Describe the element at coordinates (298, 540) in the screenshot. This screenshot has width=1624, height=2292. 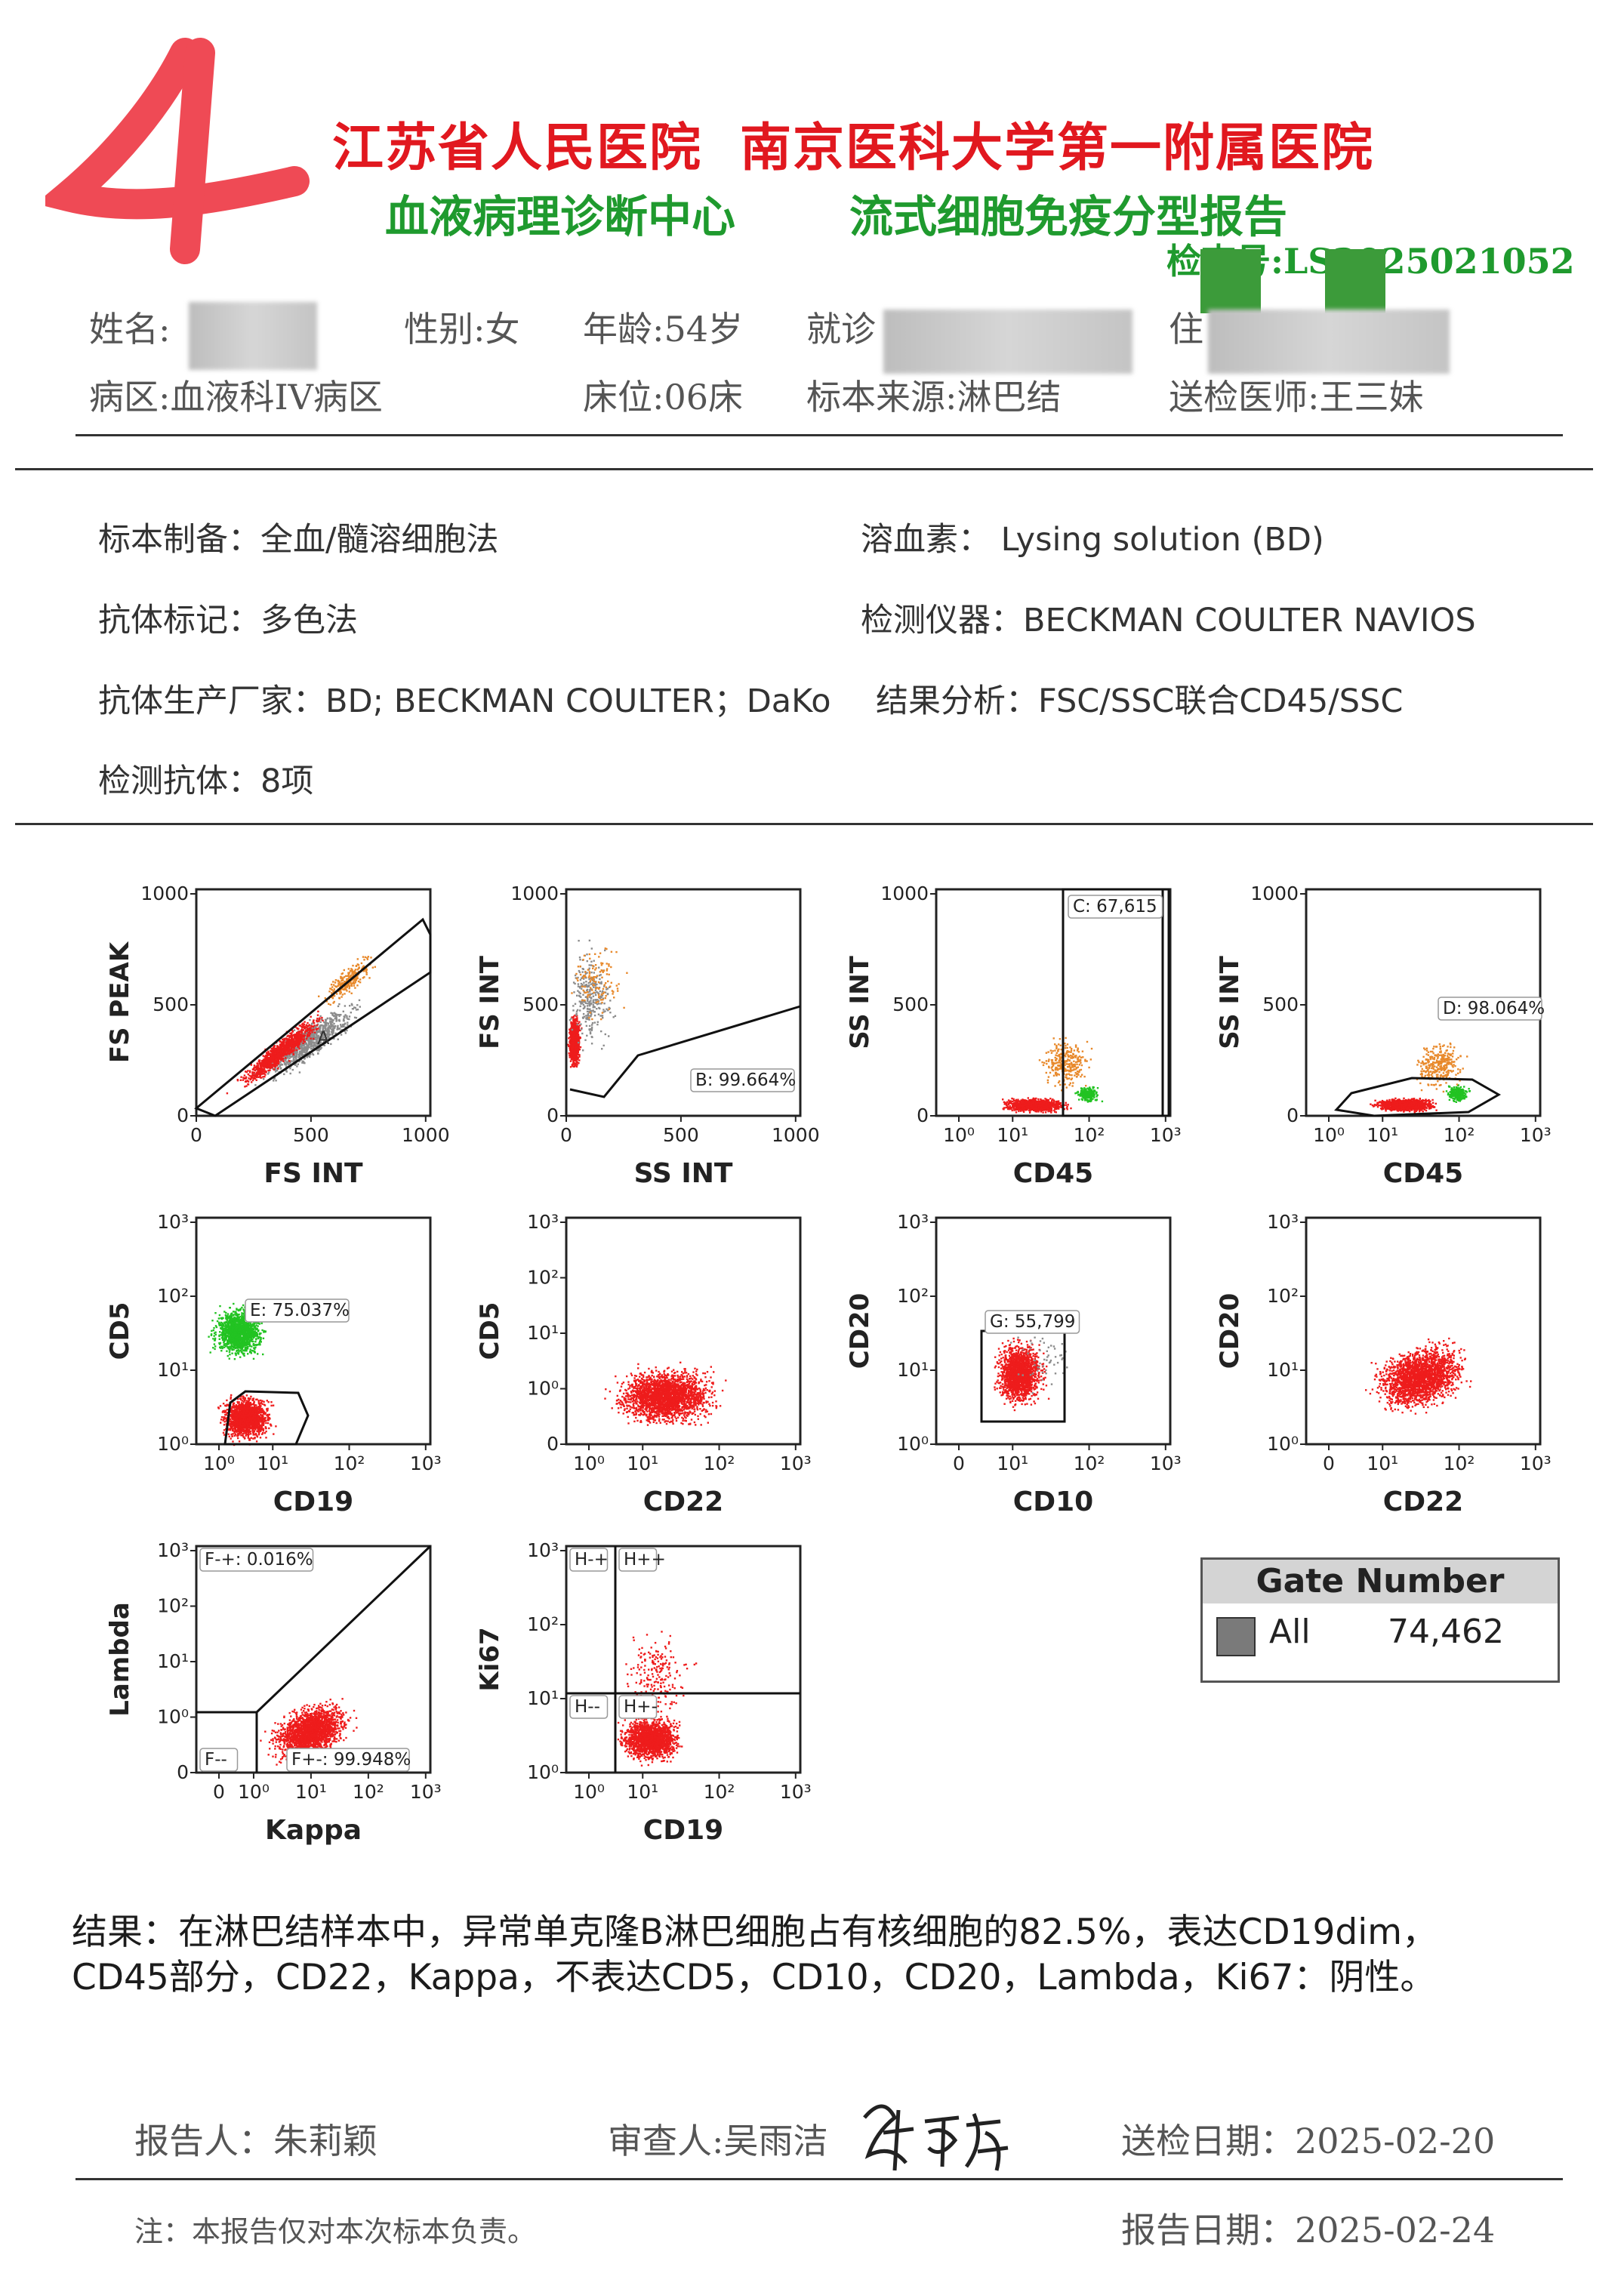
I see `specimen-prep: 标本制备：全血/髓溶细胞法` at that location.